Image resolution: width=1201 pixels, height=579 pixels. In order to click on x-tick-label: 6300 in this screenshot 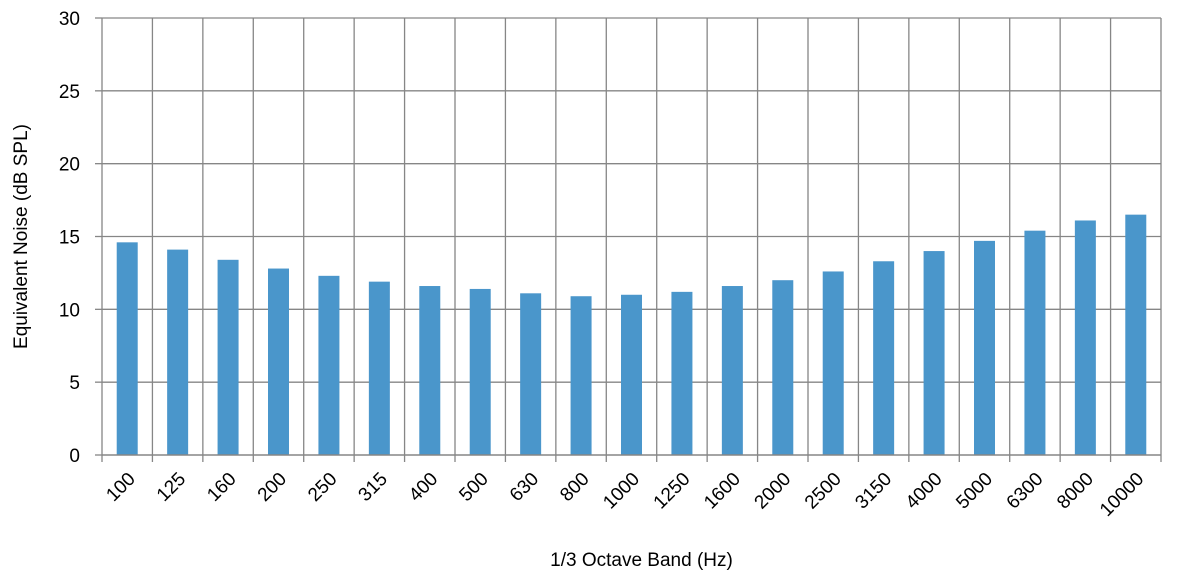, I will do `click(1025, 491)`.